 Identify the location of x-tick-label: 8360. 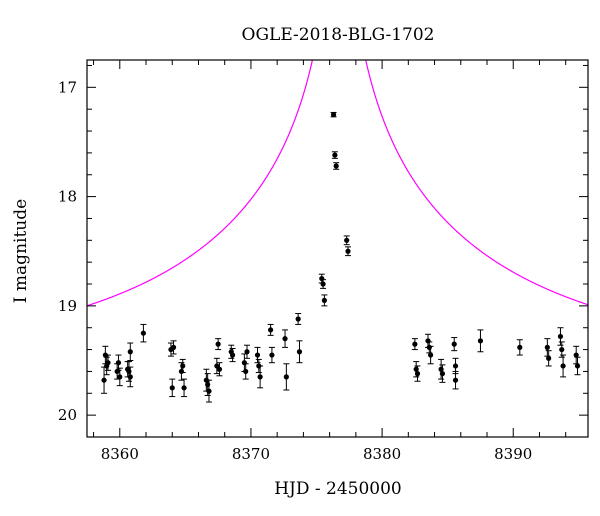
(120, 454).